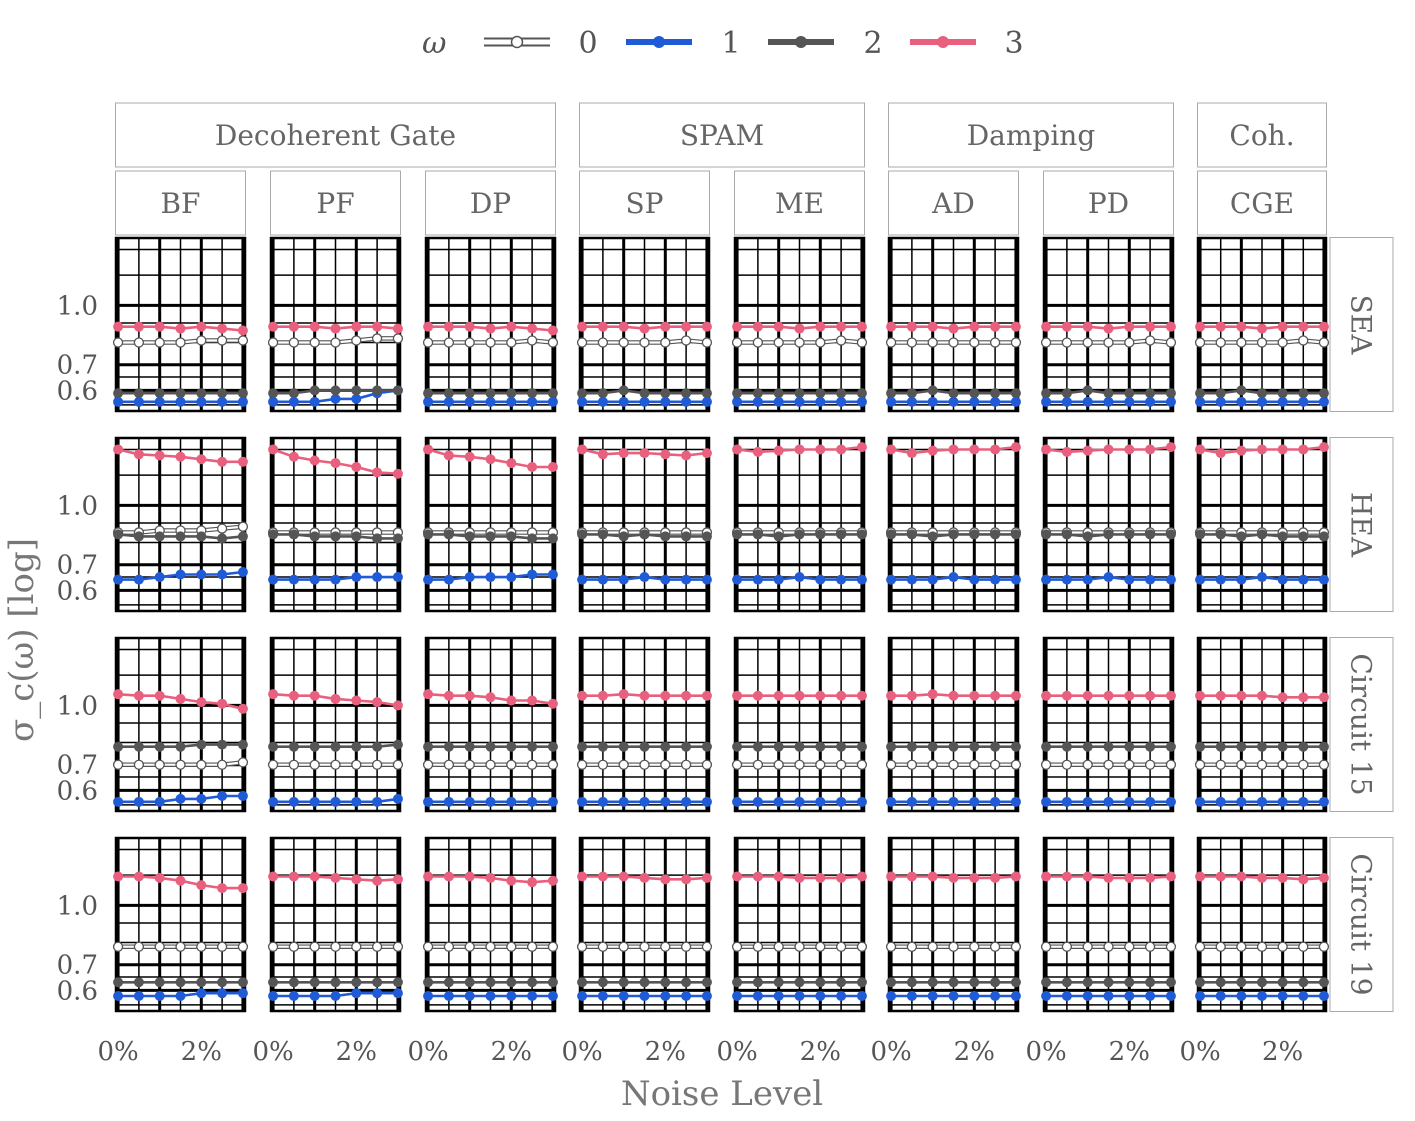  What do you see at coordinates (1031, 135) in the screenshot?
I see `group-strip-label: Damping` at bounding box center [1031, 135].